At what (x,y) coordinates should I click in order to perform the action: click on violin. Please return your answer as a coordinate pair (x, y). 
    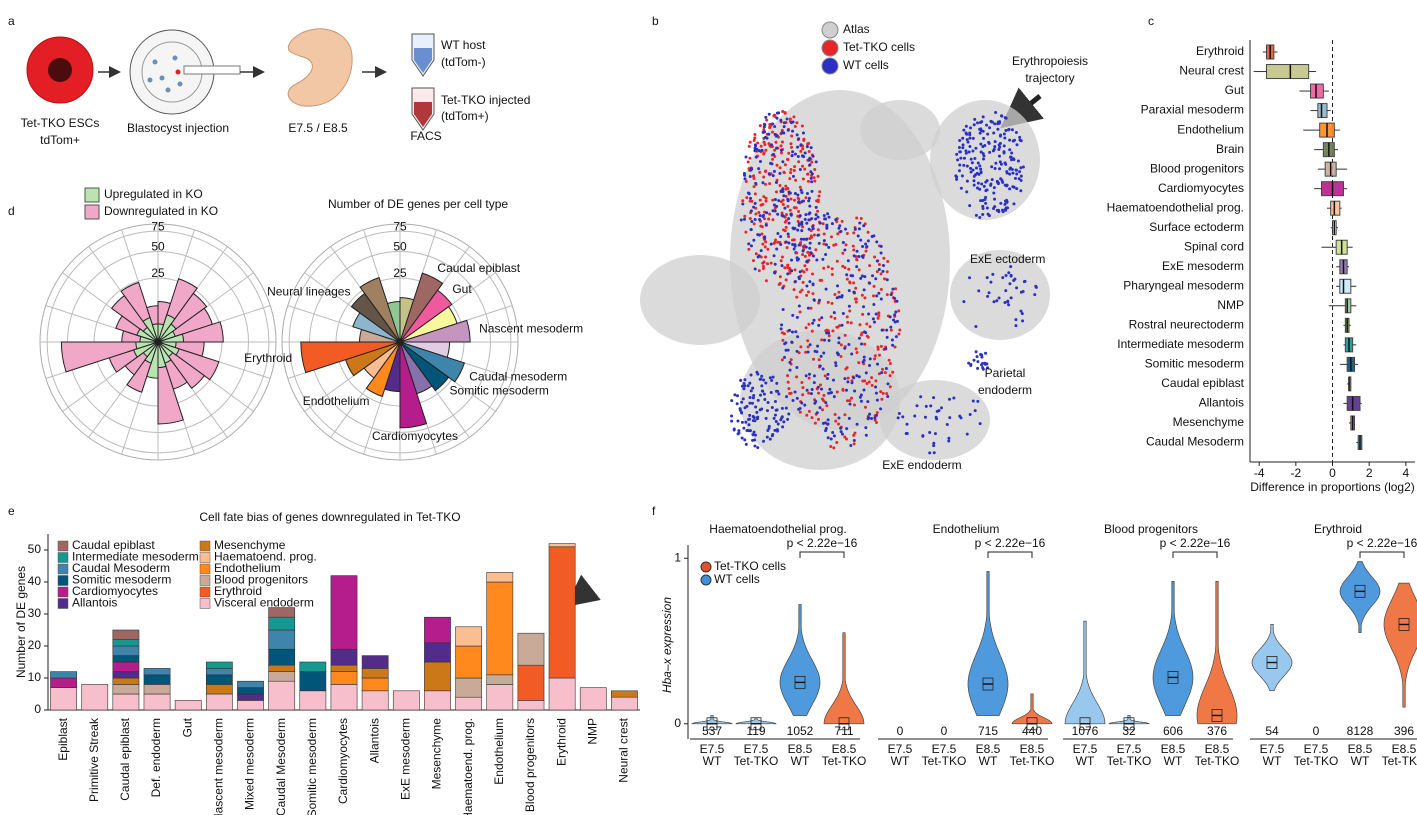
    Looking at the image, I should click on (756, 721).